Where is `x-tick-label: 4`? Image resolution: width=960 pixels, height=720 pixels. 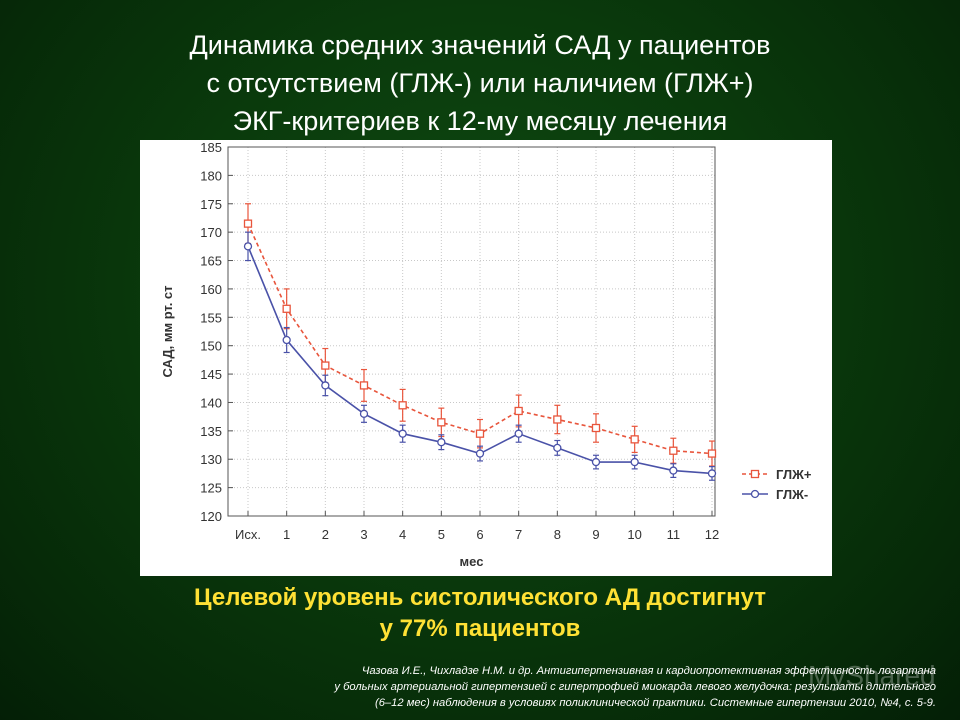
x-tick-label: 4 is located at coordinates (402, 534).